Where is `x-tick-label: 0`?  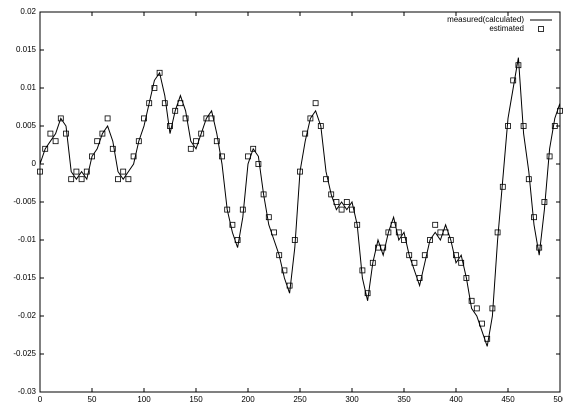
x-tick-label: 0 is located at coordinates (40, 399).